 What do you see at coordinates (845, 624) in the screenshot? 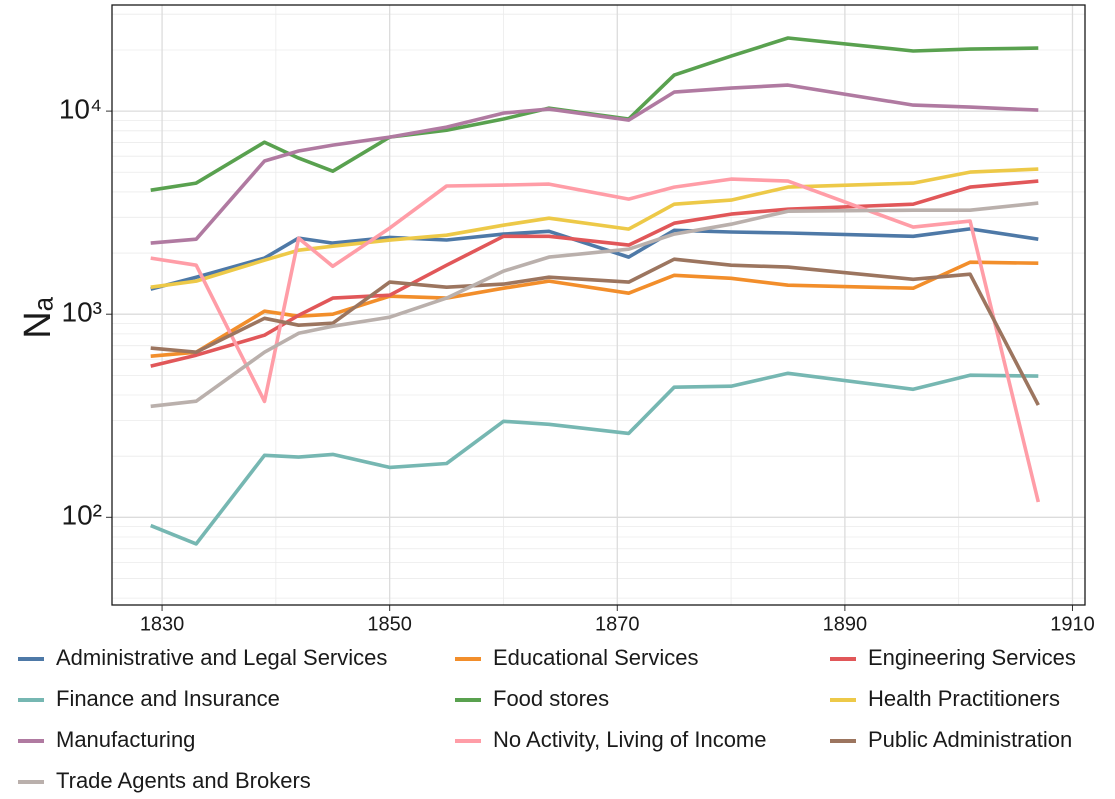
I see `x-tick-label: 1890` at bounding box center [845, 624].